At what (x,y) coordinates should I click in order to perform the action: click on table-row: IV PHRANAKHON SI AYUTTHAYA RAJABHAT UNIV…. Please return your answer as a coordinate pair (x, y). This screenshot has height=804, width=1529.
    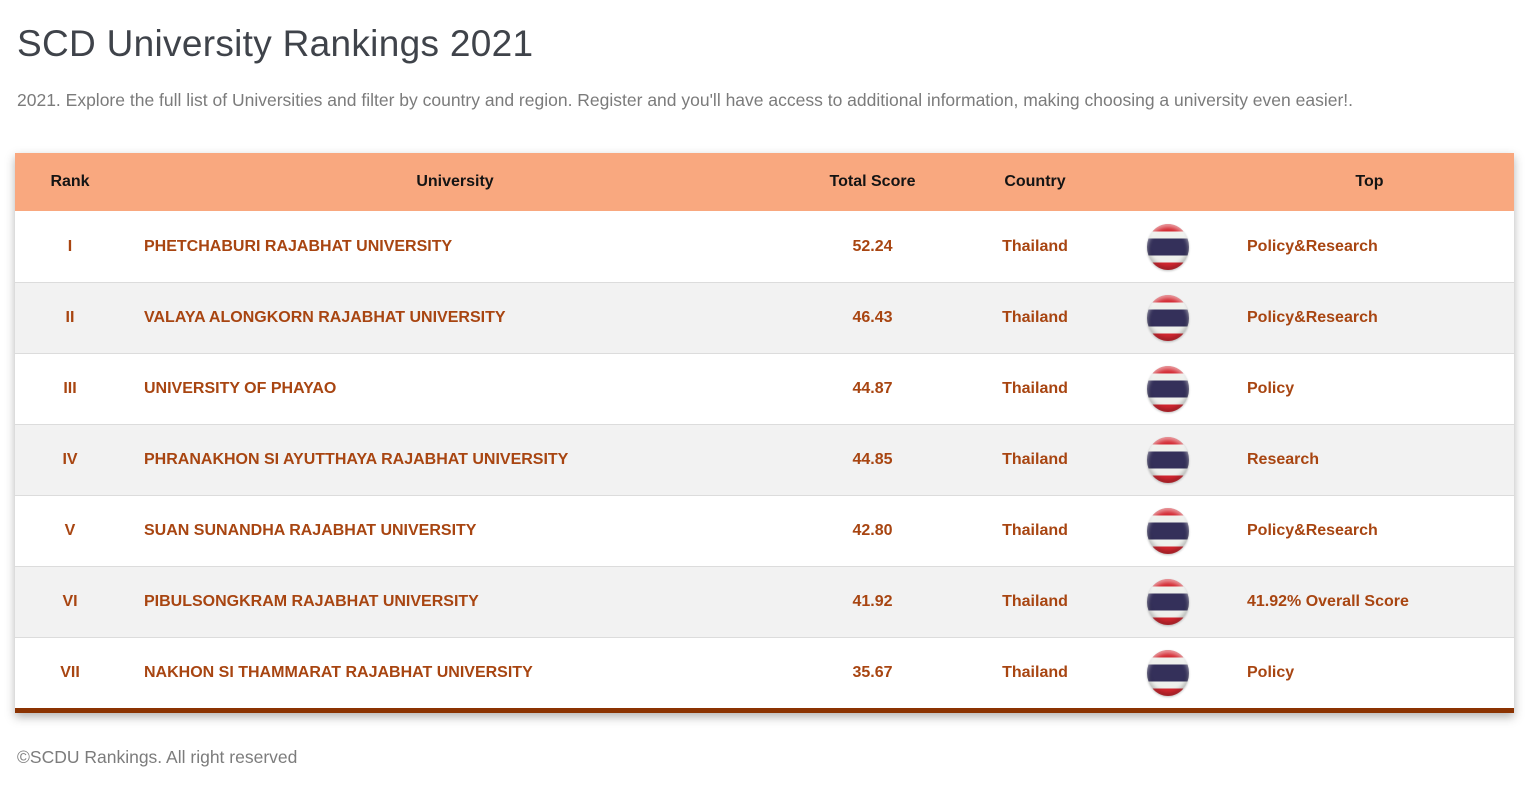
    Looking at the image, I should click on (764, 460).